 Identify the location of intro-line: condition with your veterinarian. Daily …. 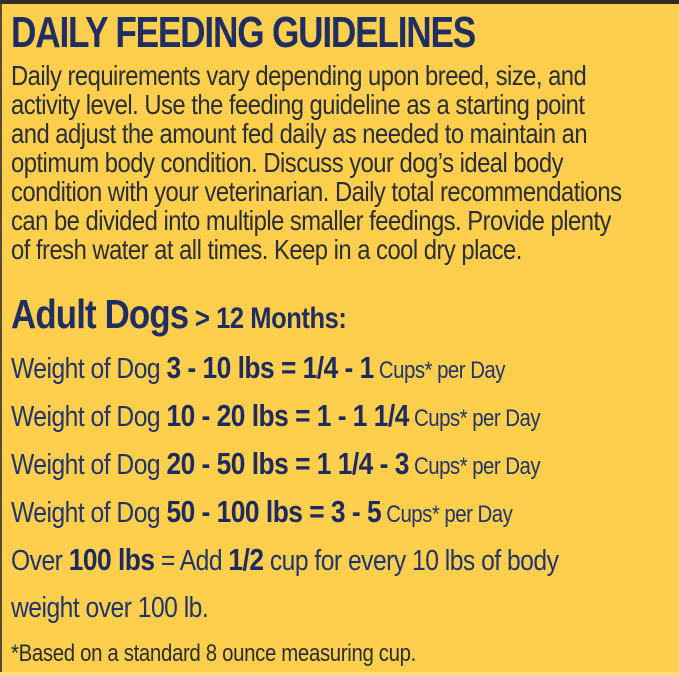
(316, 191).